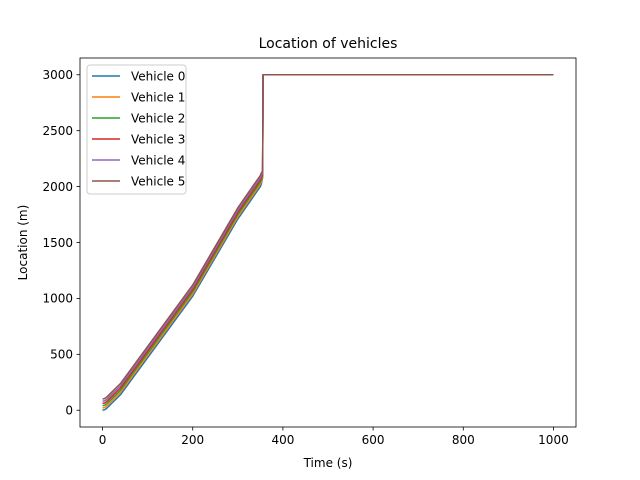 This screenshot has width=640, height=480. What do you see at coordinates (192, 440) in the screenshot?
I see `x-tick-label: 200` at bounding box center [192, 440].